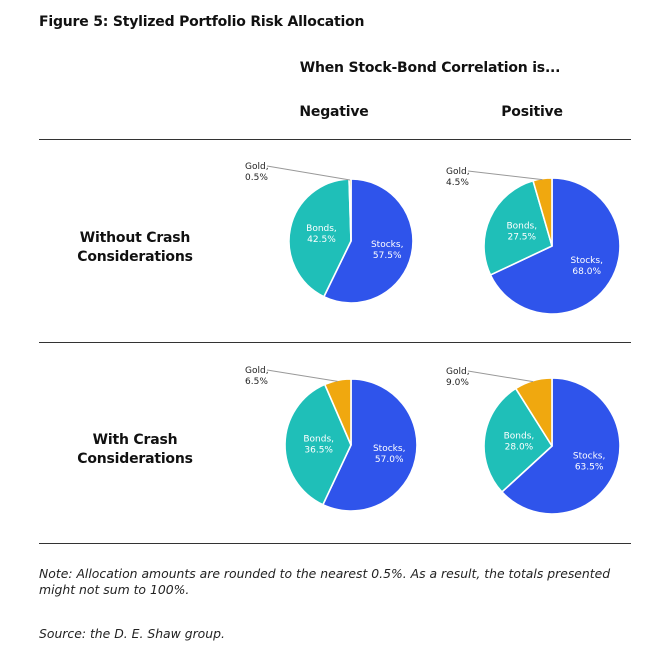 This screenshot has width=658, height=654. What do you see at coordinates (387, 250) in the screenshot?
I see `data-label-stocks: Stocks, 57.5%` at bounding box center [387, 250].